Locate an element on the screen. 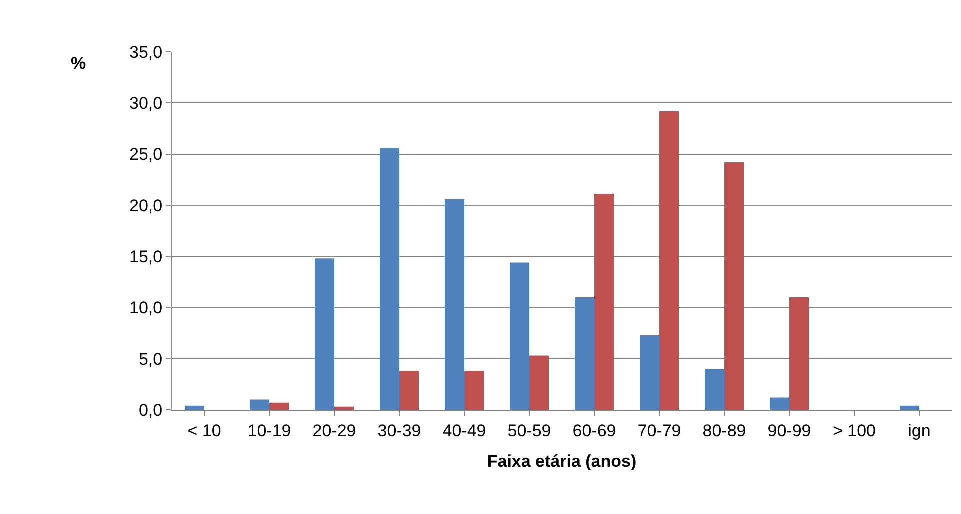 The width and height of the screenshot is (961, 514). x-tick-label: 90-99 is located at coordinates (790, 430).